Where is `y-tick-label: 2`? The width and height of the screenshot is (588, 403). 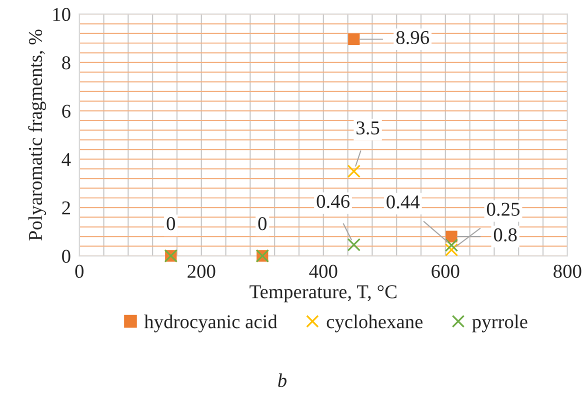 y-tick-label: 2 is located at coordinates (66, 207).